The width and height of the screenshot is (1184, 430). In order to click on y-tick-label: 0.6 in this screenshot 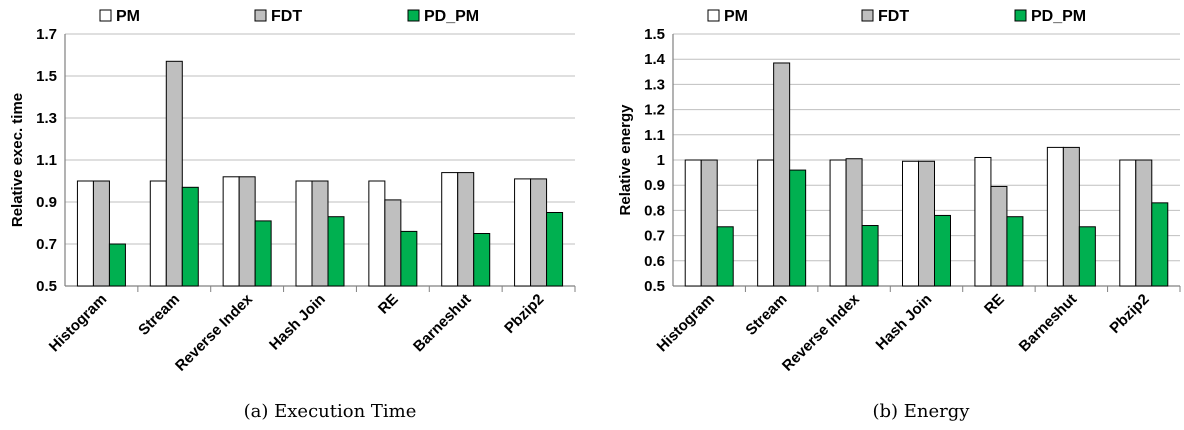, I will do `click(654, 261)`.